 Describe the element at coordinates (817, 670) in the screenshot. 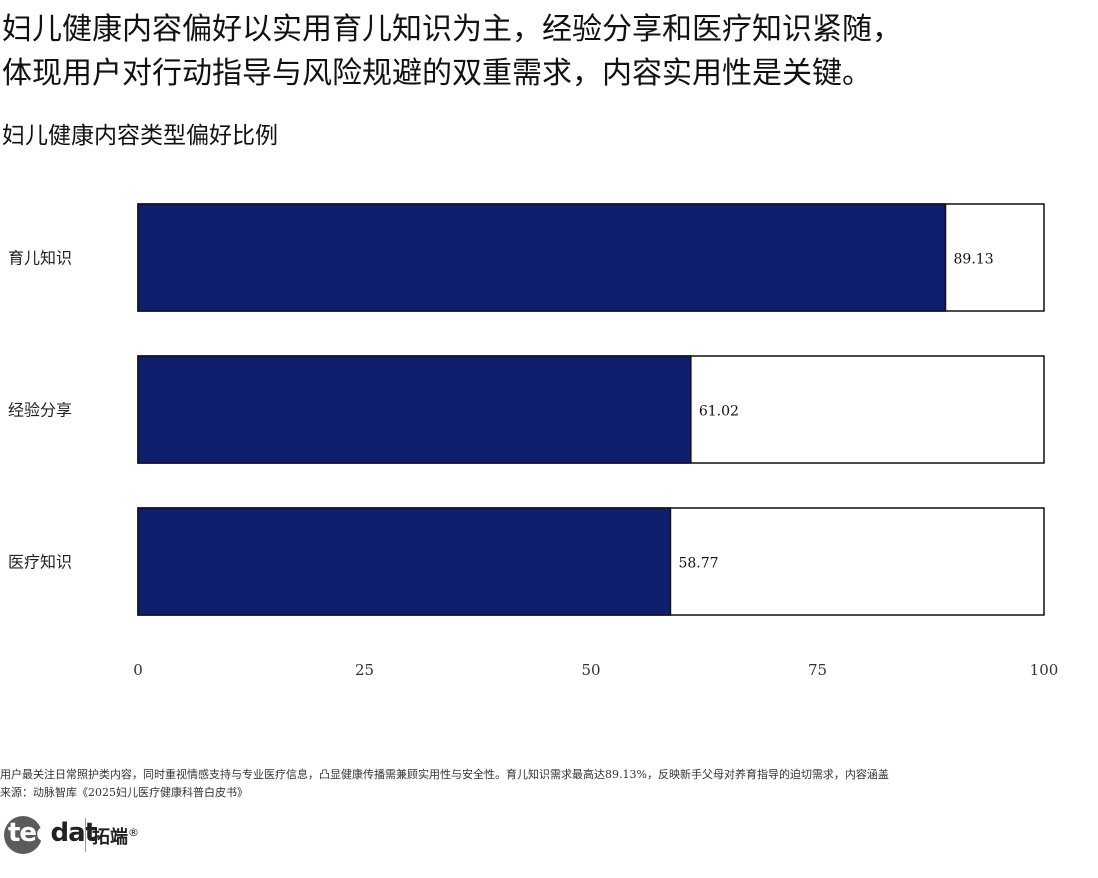

I see `x-tick-label-3: 75` at that location.